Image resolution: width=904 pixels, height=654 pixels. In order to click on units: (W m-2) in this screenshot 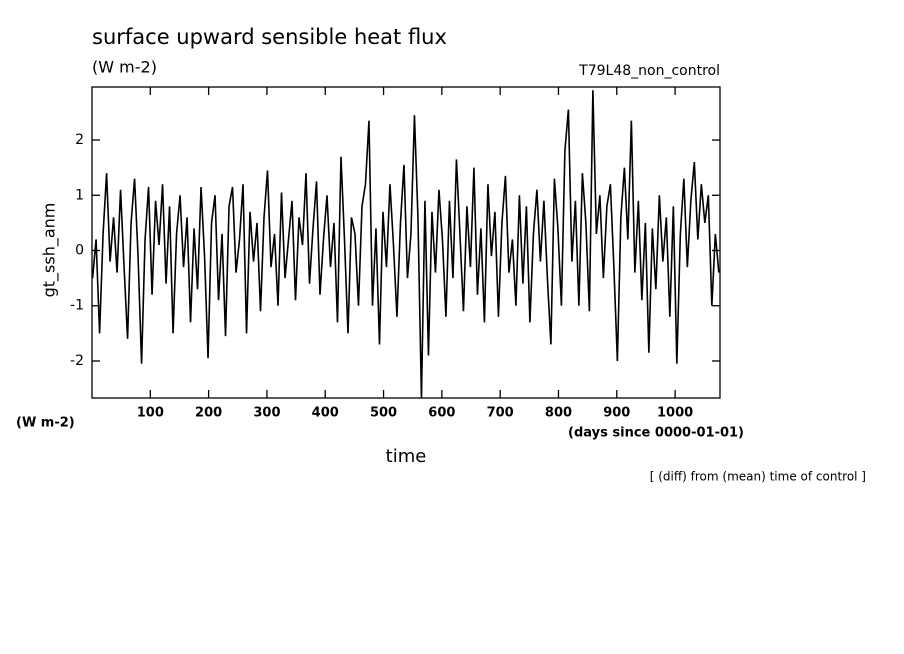, I will do `click(124, 67)`.